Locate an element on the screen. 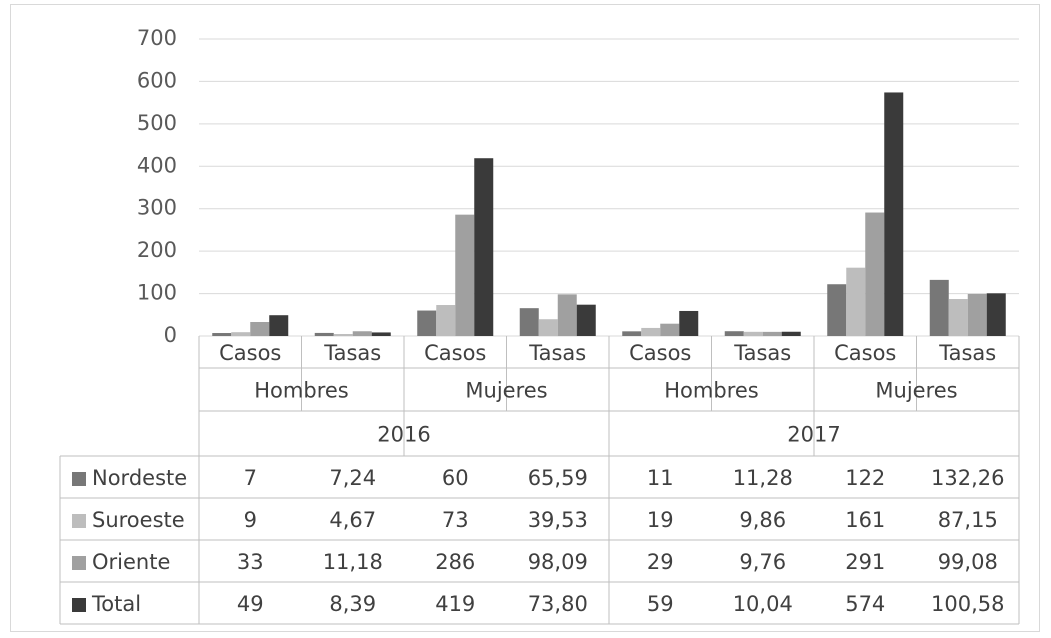  data-cell-nordeste-8: 132,26 is located at coordinates (967, 478).